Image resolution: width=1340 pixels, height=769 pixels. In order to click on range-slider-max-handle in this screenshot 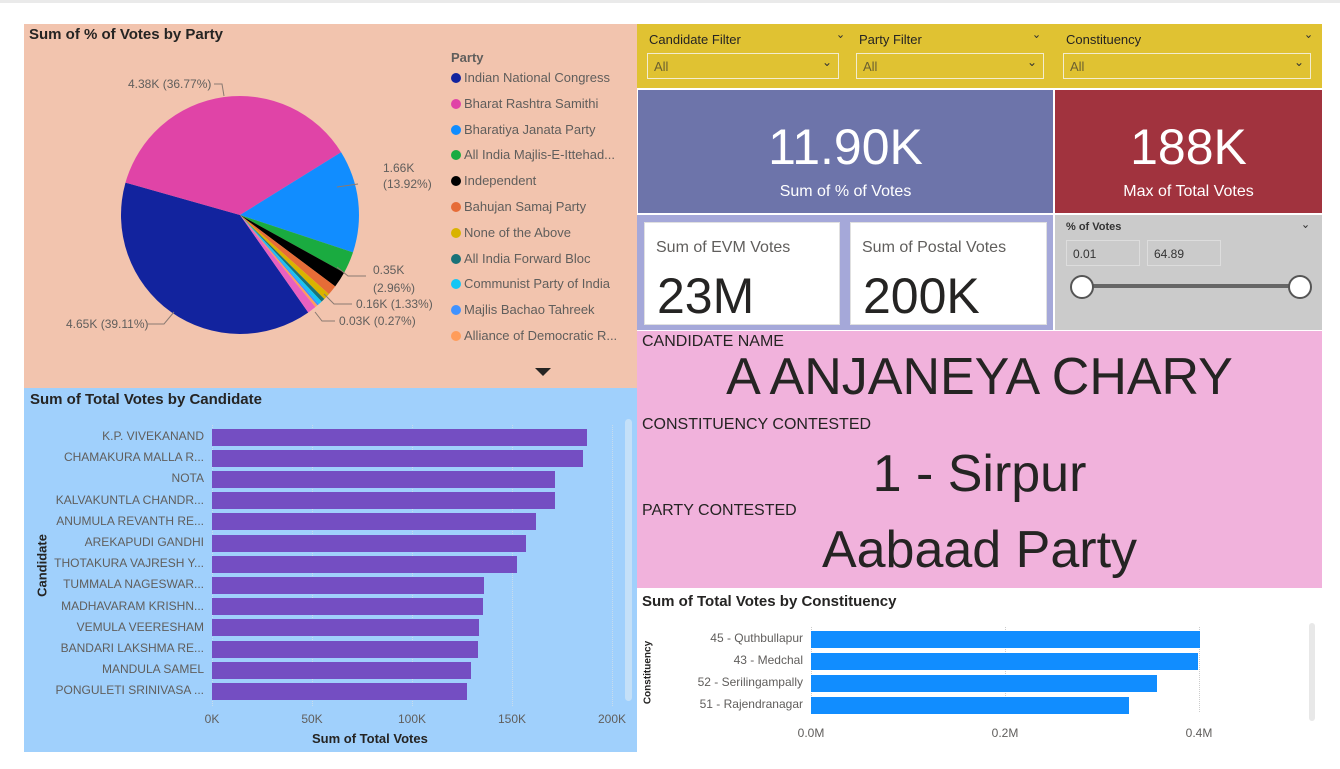, I will do `click(1300, 287)`.